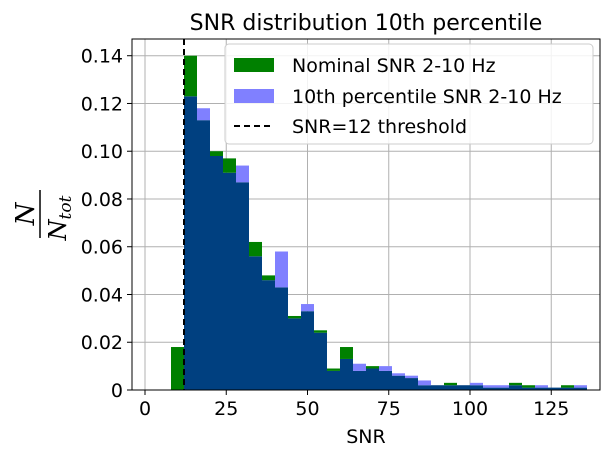 The image size is (615, 459). Describe the element at coordinates (102, 200) in the screenshot. I see `y-tick-label: 0.08` at that location.